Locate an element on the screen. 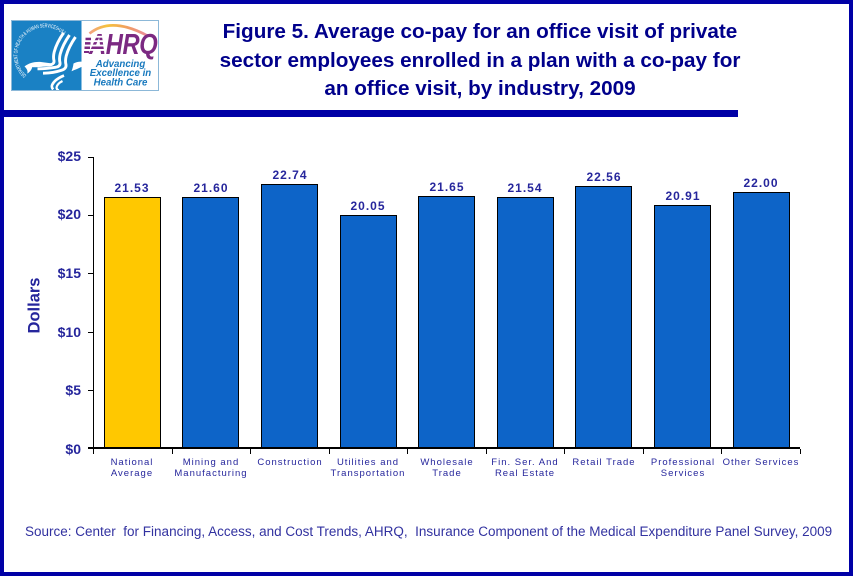  svg-text: Excellence in is located at coordinates (120, 73).